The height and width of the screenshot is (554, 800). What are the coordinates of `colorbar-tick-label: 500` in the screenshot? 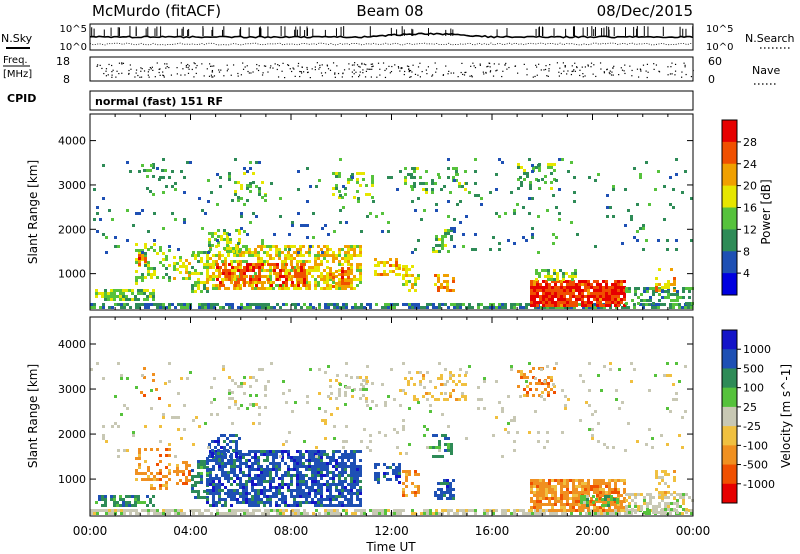 It's located at (753, 368).